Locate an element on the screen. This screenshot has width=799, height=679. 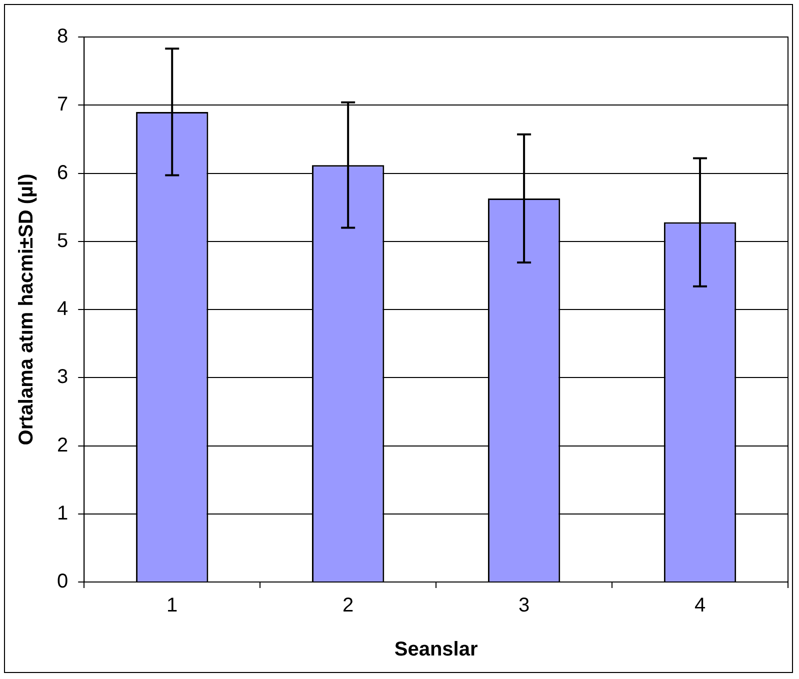
y-tick-label: 0 is located at coordinates (62, 581).